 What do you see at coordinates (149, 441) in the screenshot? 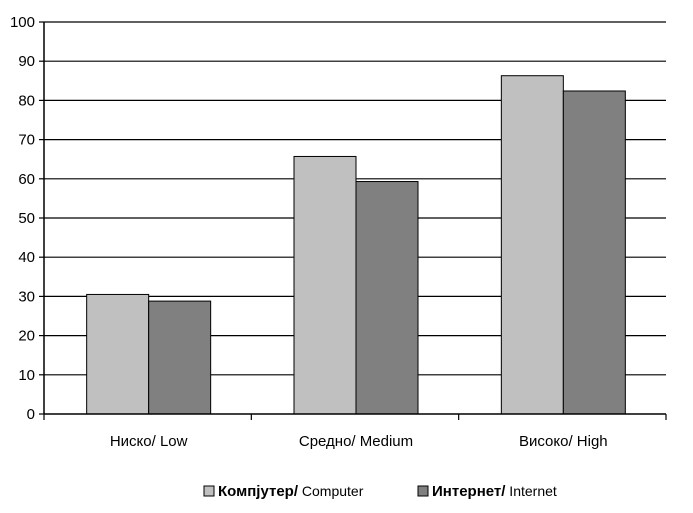
I see `x-tick-label: Ниско/ Low` at bounding box center [149, 441].